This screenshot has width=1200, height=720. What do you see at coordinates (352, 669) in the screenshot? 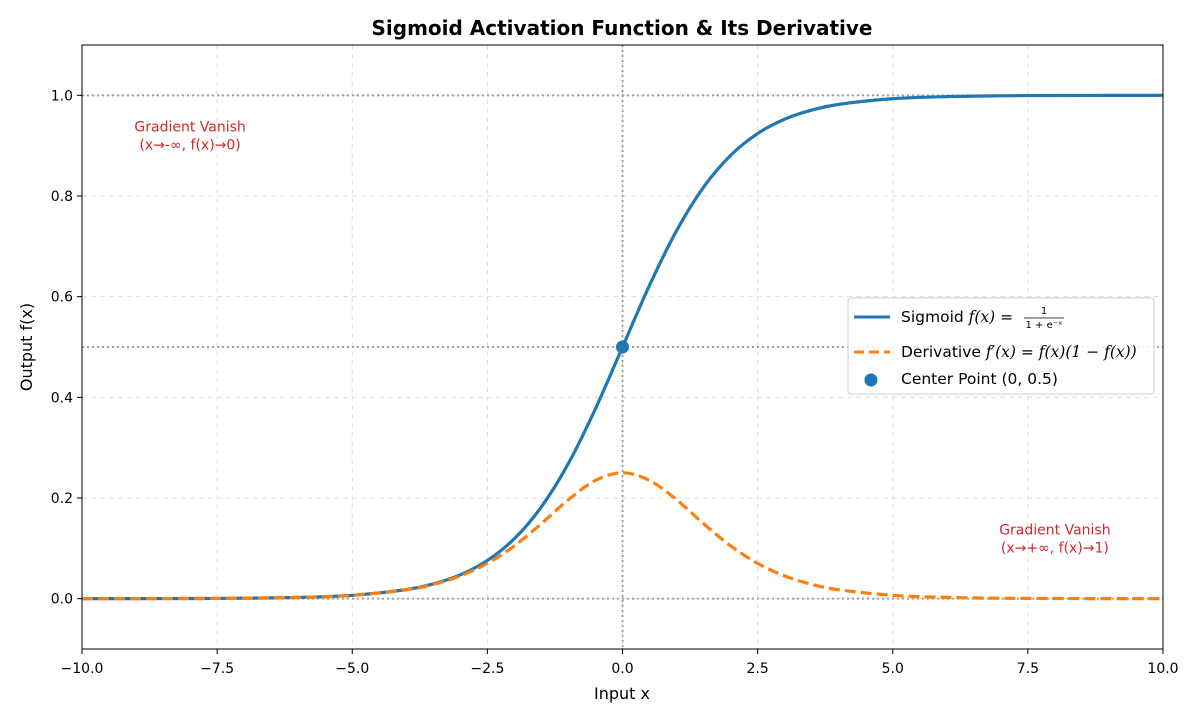
I see `x-tick-label: −5.0` at bounding box center [352, 669].